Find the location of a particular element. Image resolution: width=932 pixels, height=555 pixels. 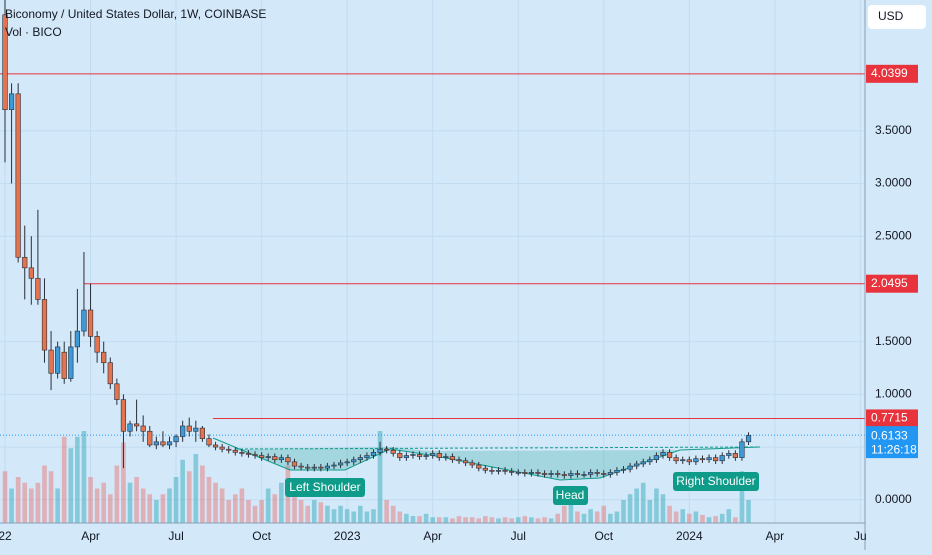

neckline is located at coordinates (497, 448).